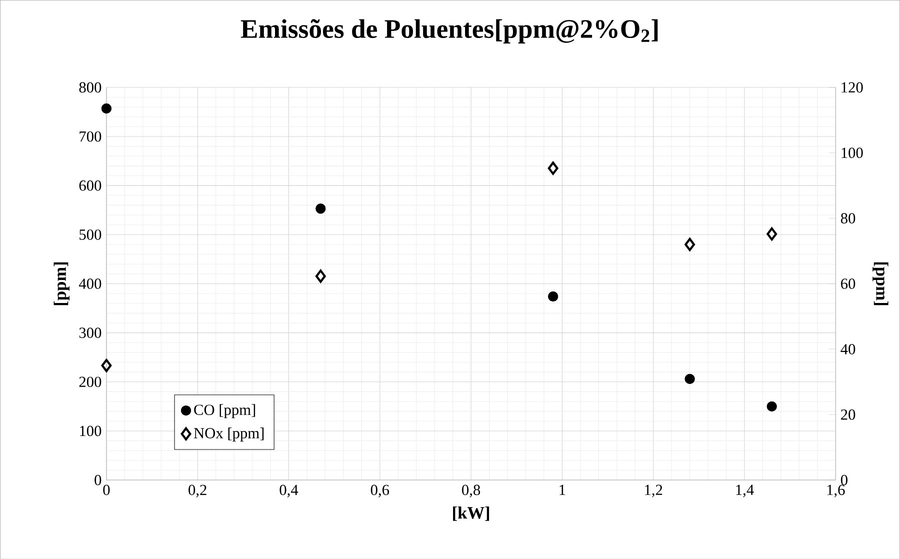 This screenshot has height=559, width=900. I want to click on x-tick-label: 1,4, so click(745, 491).